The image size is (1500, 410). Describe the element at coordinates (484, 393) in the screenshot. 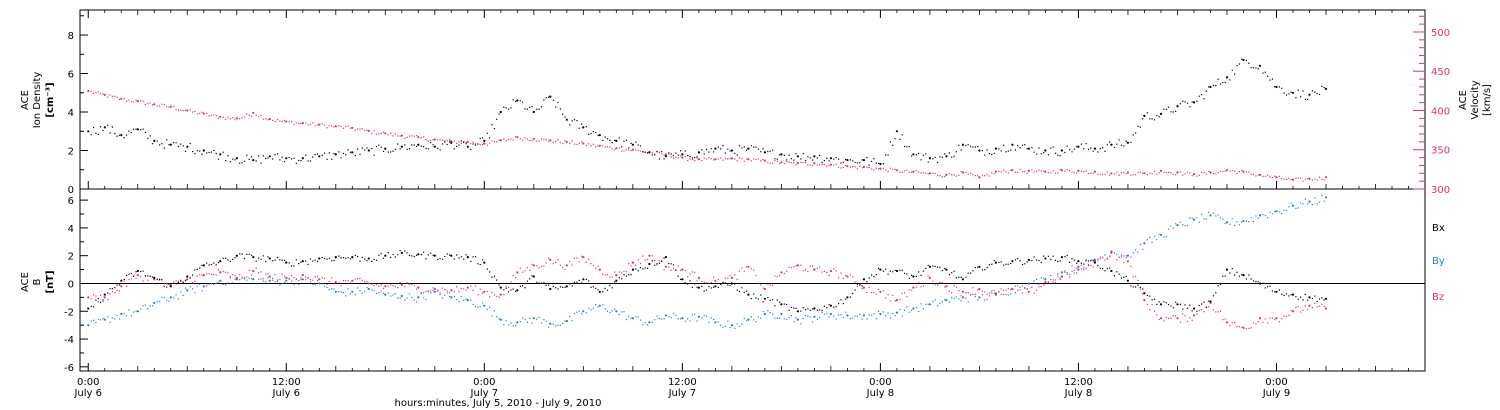

I see `x-tick-date: July 7` at that location.